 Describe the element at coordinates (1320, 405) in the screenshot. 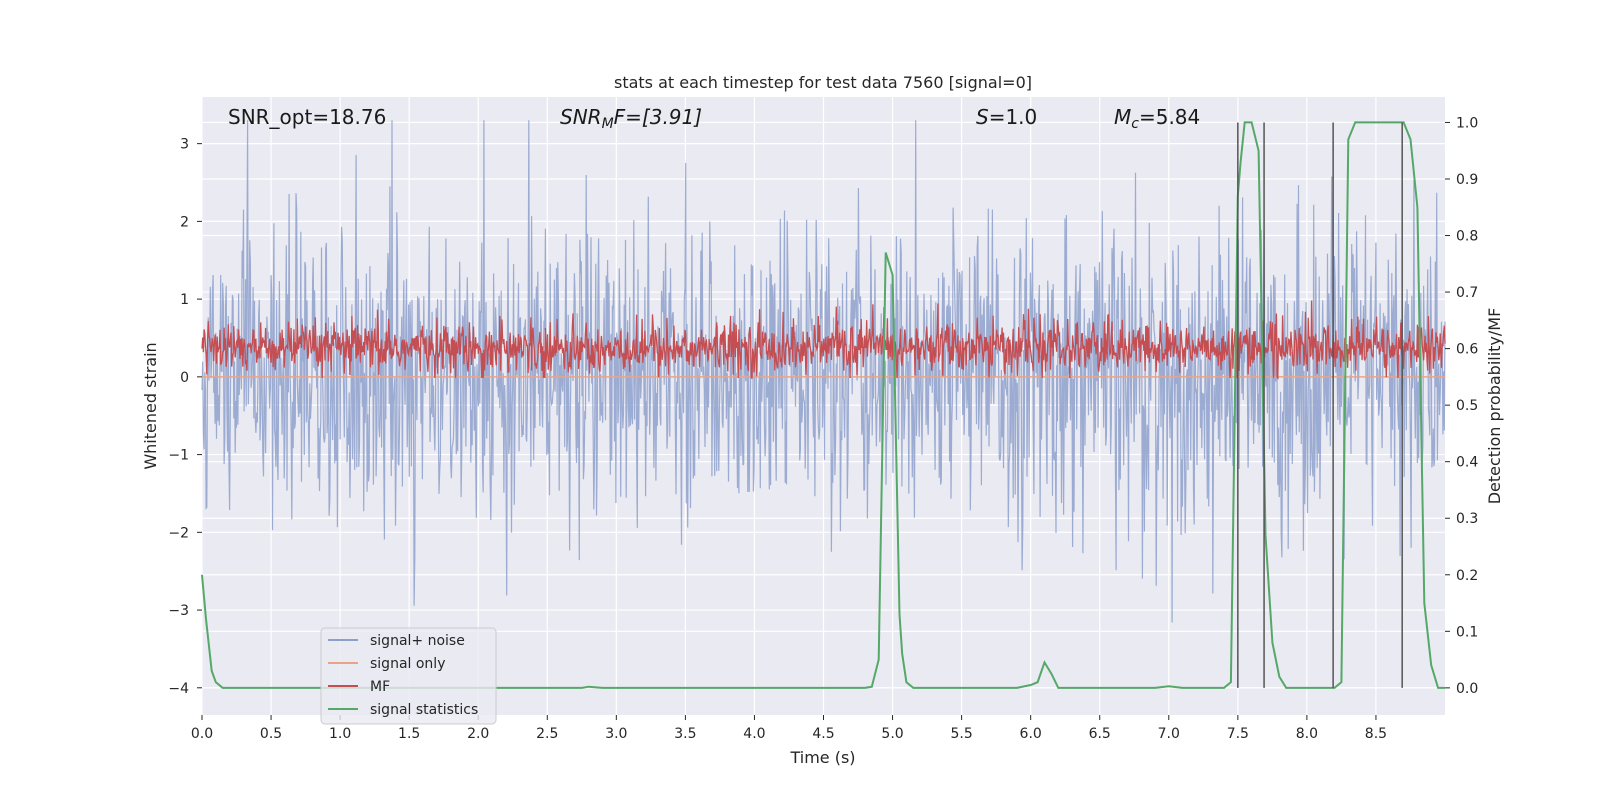

I see `vertical-markers` at that location.